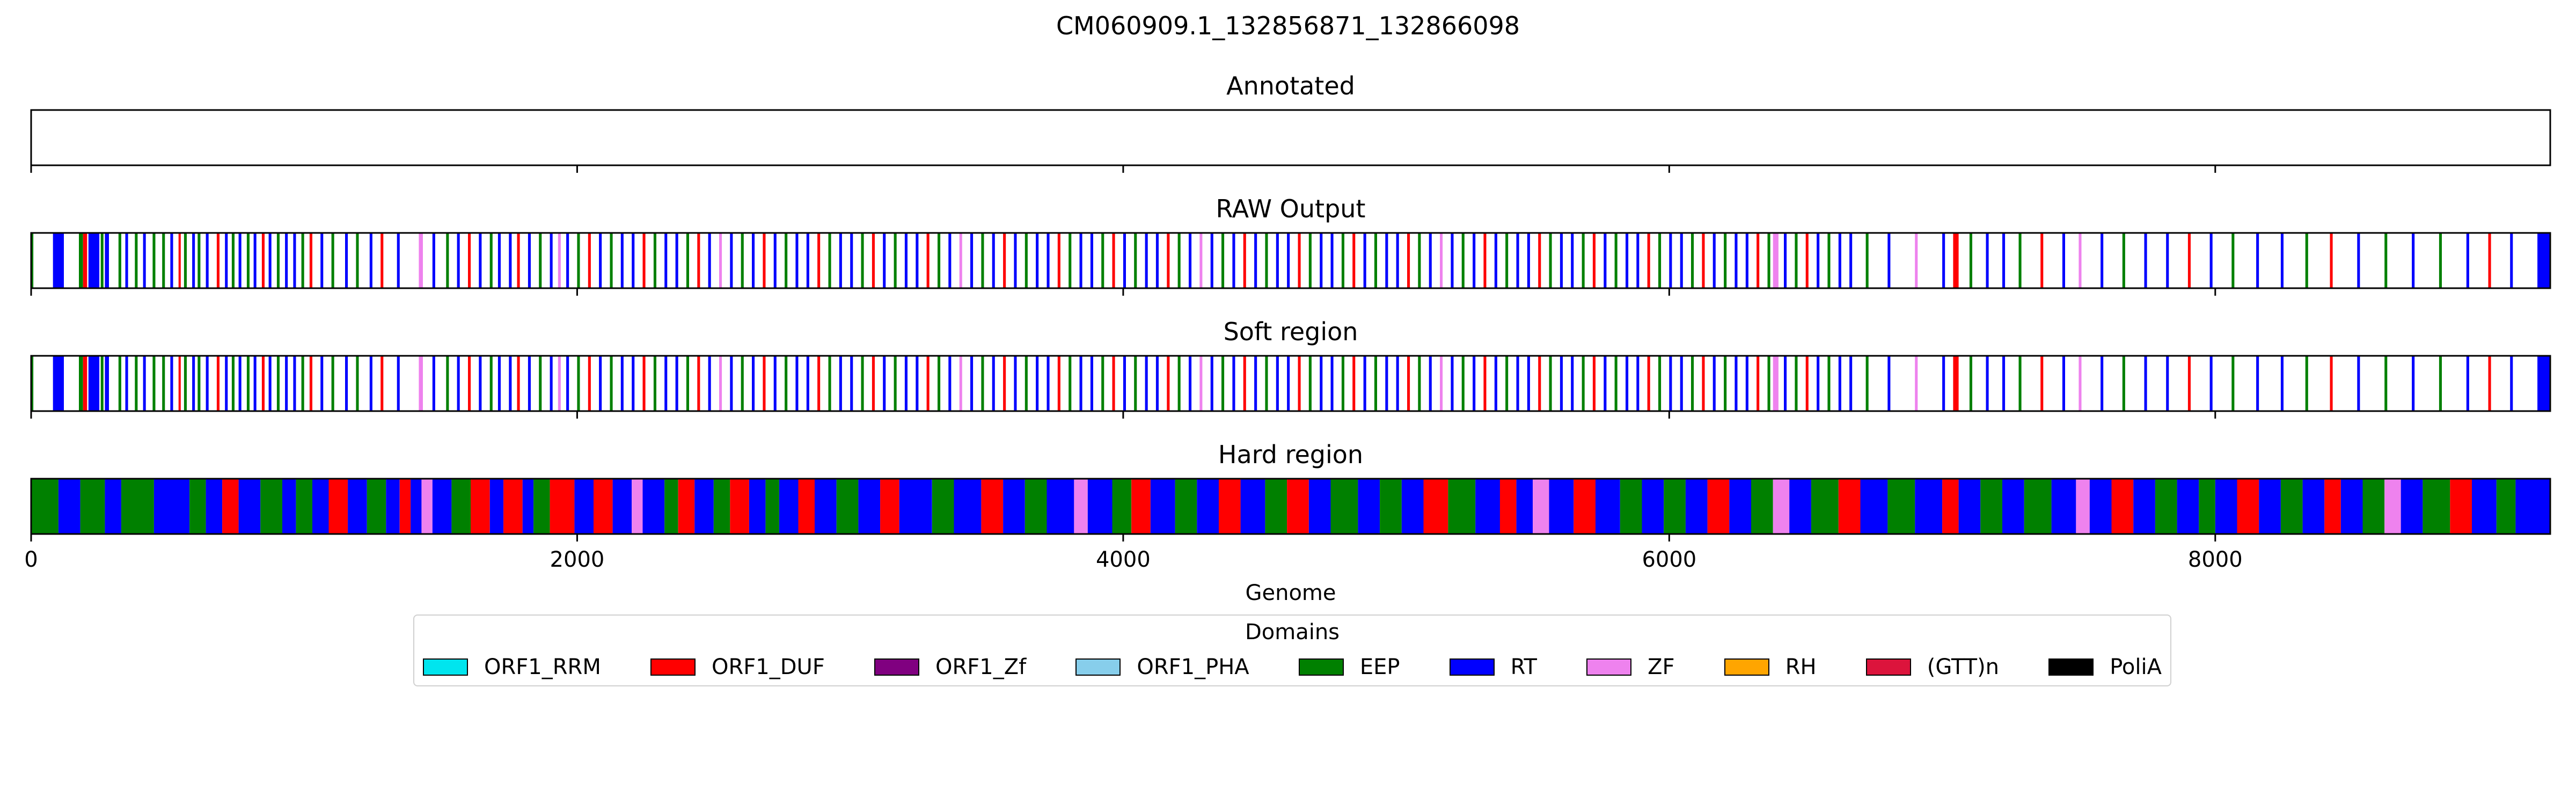  What do you see at coordinates (1290, 510) in the screenshot?
I see `track-hard-region` at bounding box center [1290, 510].